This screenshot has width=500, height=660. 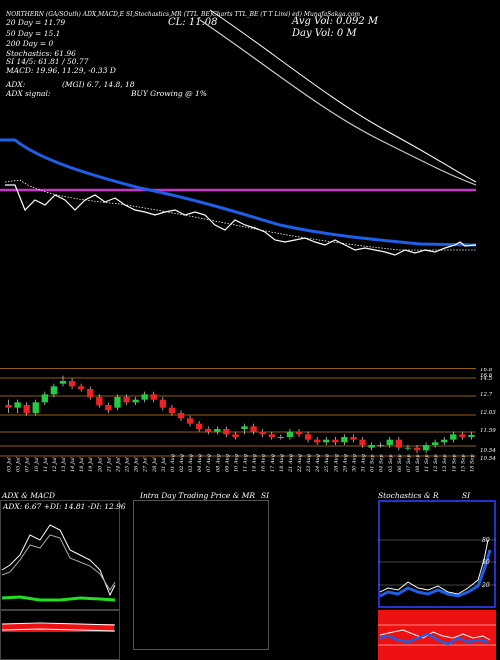 I want to click on x-date-label: 11 Jul, so click(x=46, y=464).